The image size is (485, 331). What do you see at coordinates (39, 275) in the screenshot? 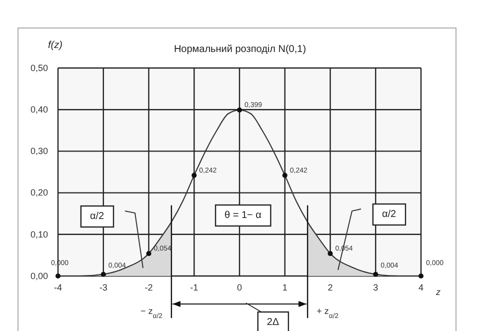
I see `y-tick-label: 0,00` at bounding box center [39, 275].